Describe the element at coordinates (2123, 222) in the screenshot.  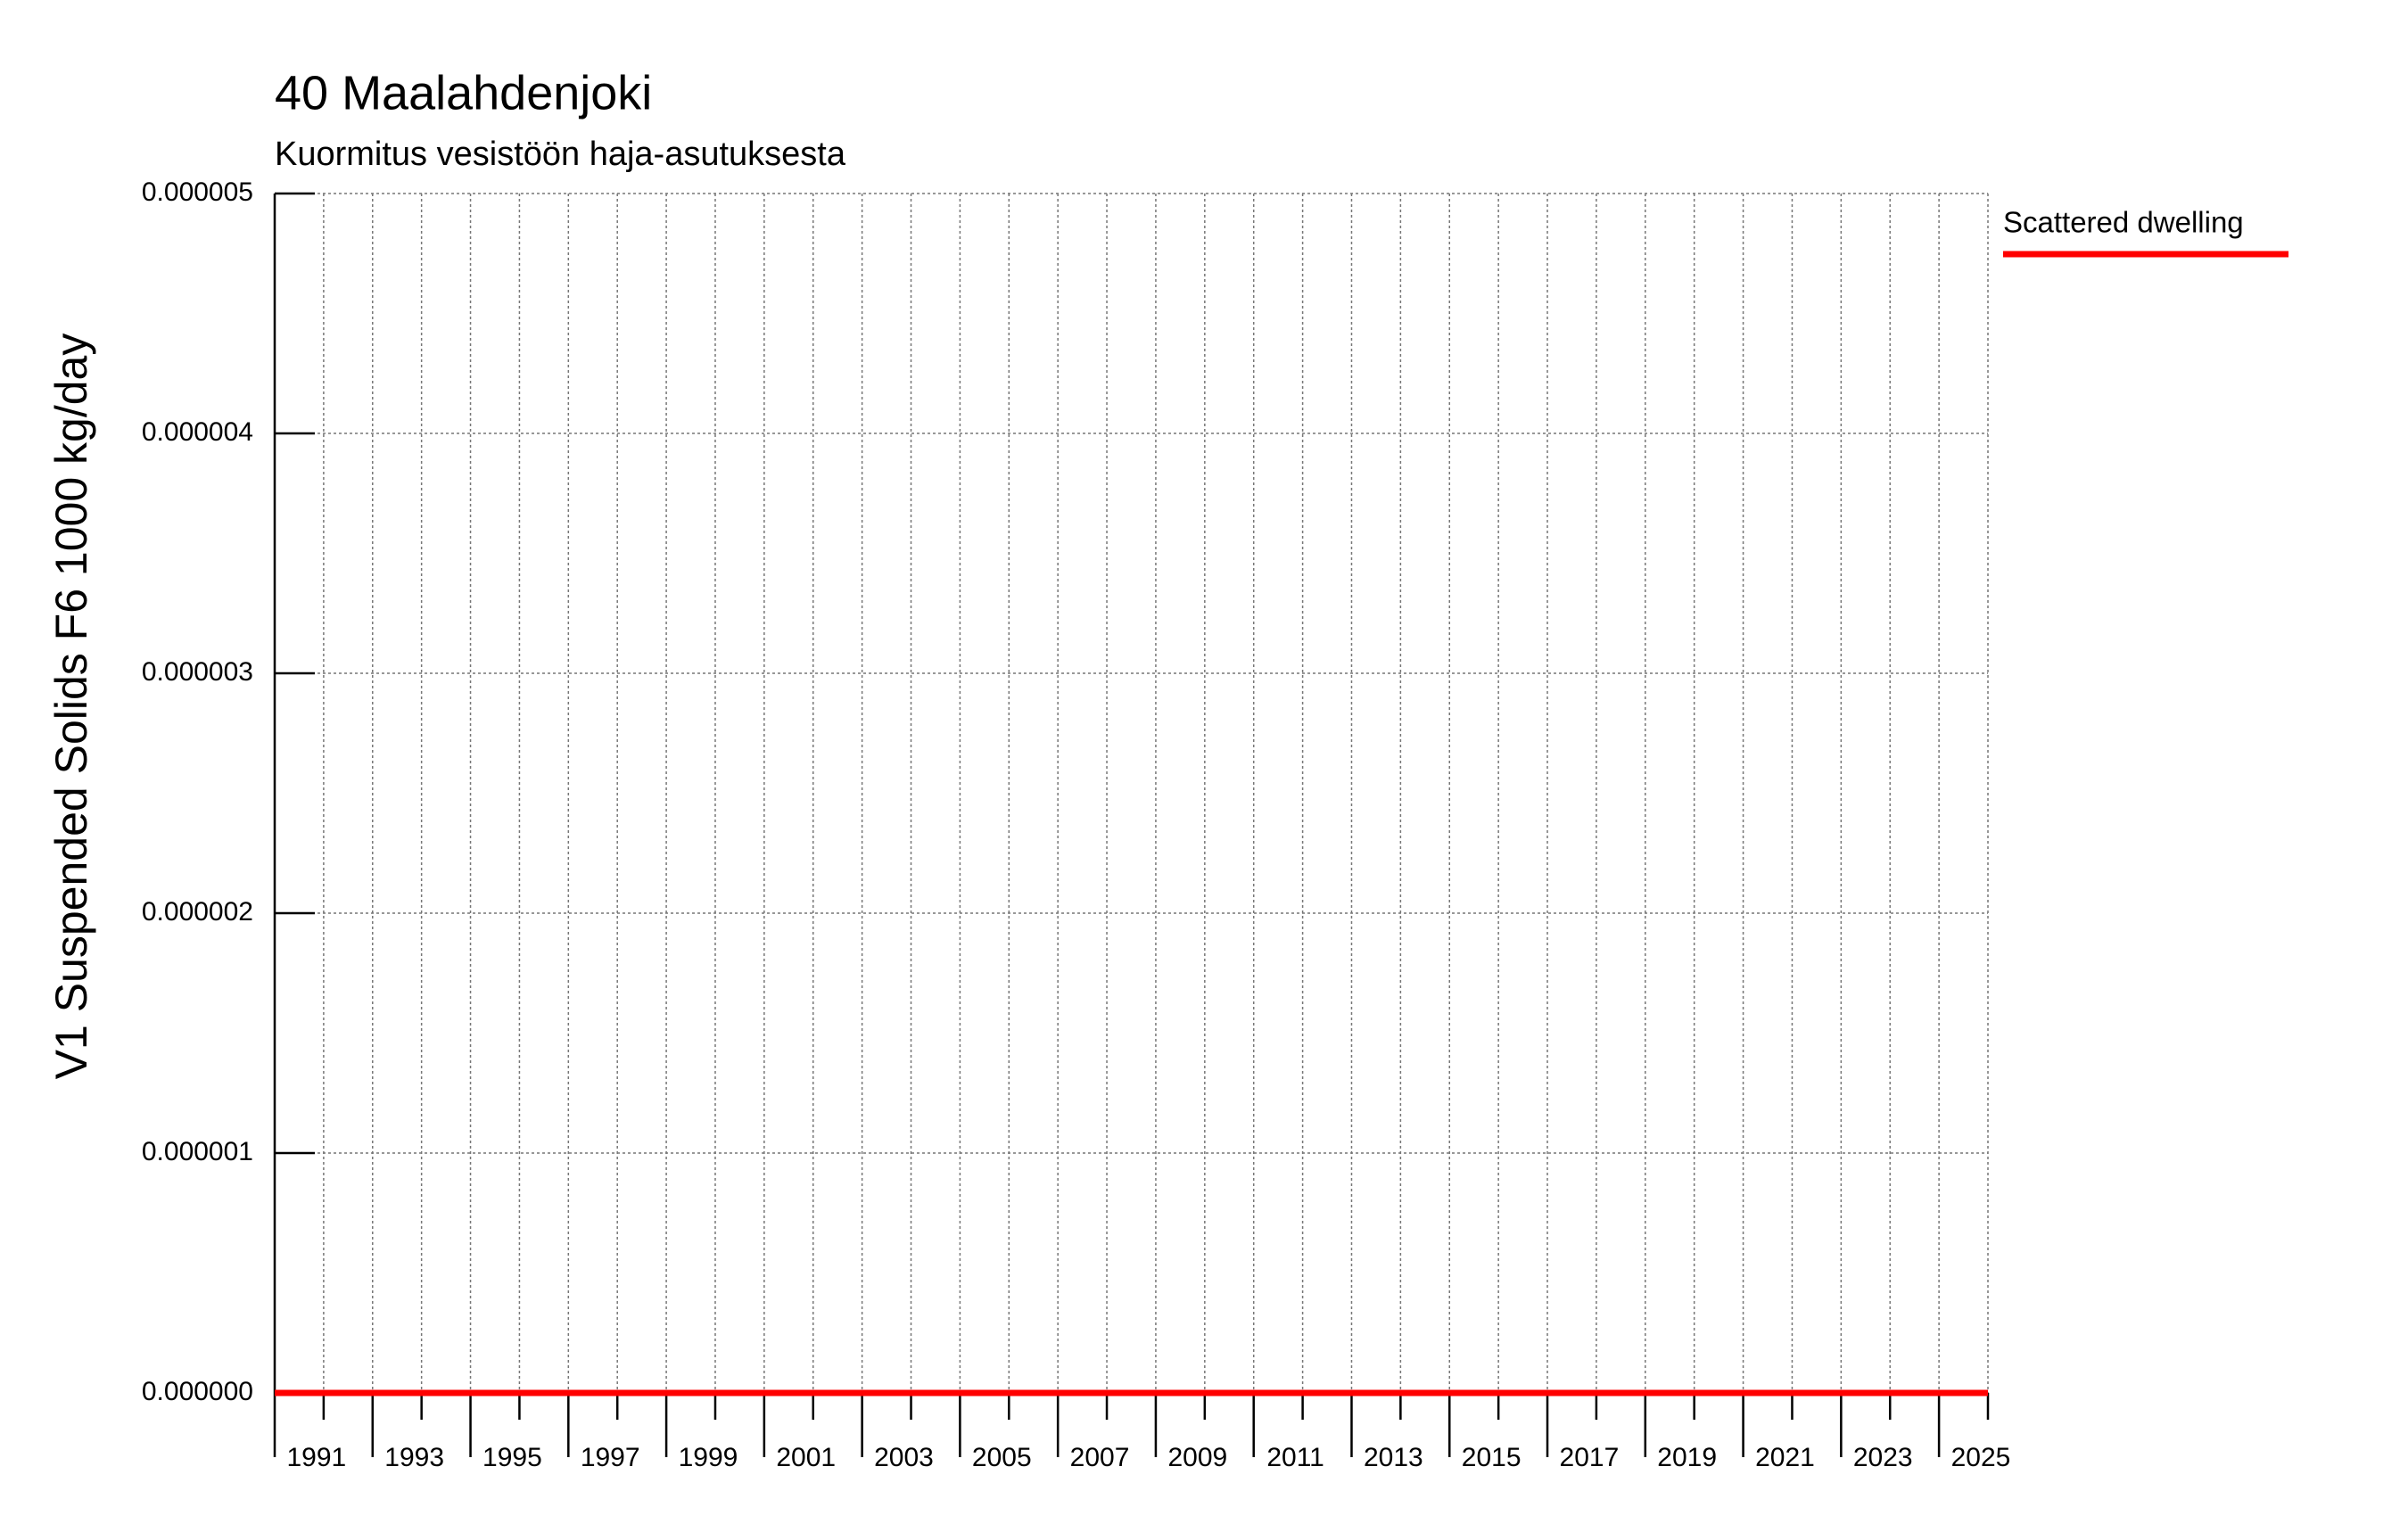
I see `legend-label: Scattered dwelling` at that location.